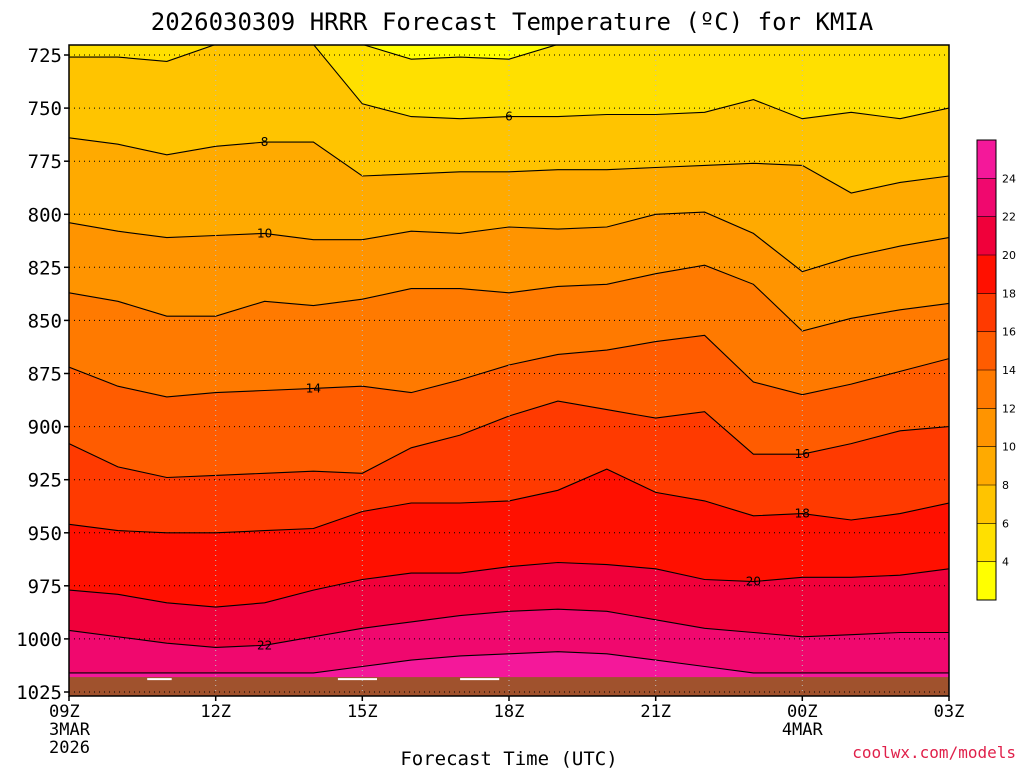  Describe the element at coordinates (215, 712) in the screenshot. I see `x-tick-label: 12Z` at that location.